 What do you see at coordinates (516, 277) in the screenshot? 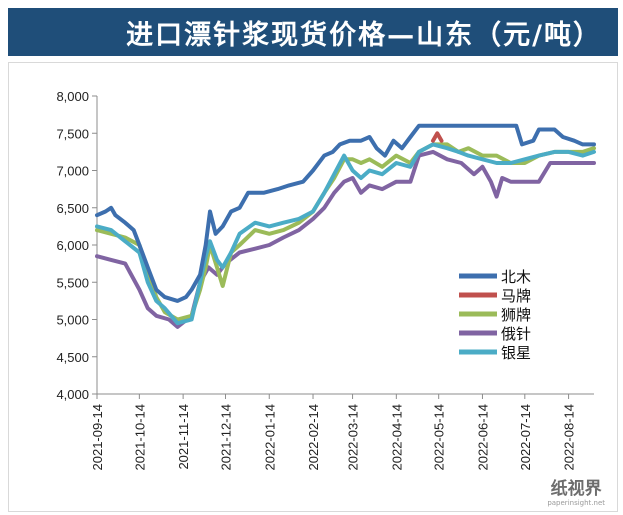
I see `legend-label: 北木` at bounding box center [516, 277].